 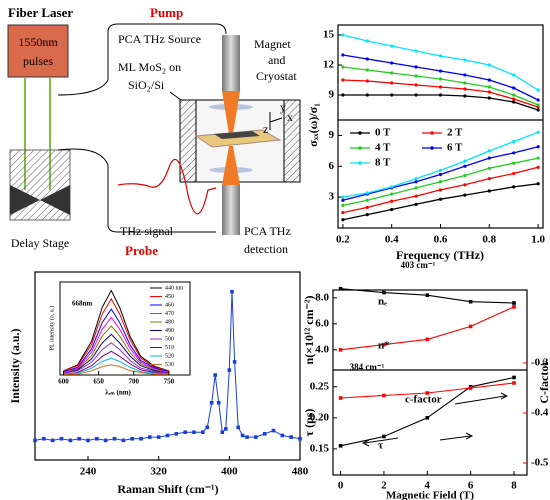 I want to click on legend-label: 6 T, so click(x=455, y=148).